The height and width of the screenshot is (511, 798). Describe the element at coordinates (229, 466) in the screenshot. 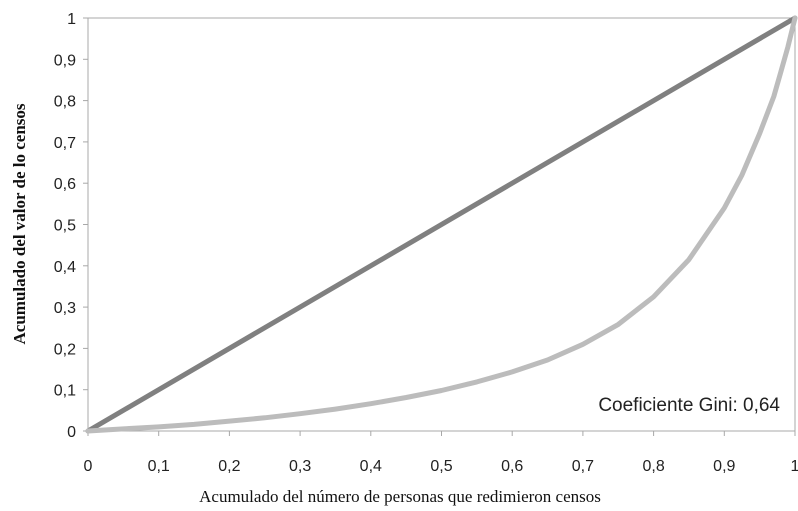

I see `x-tick-label: 0,2` at that location.